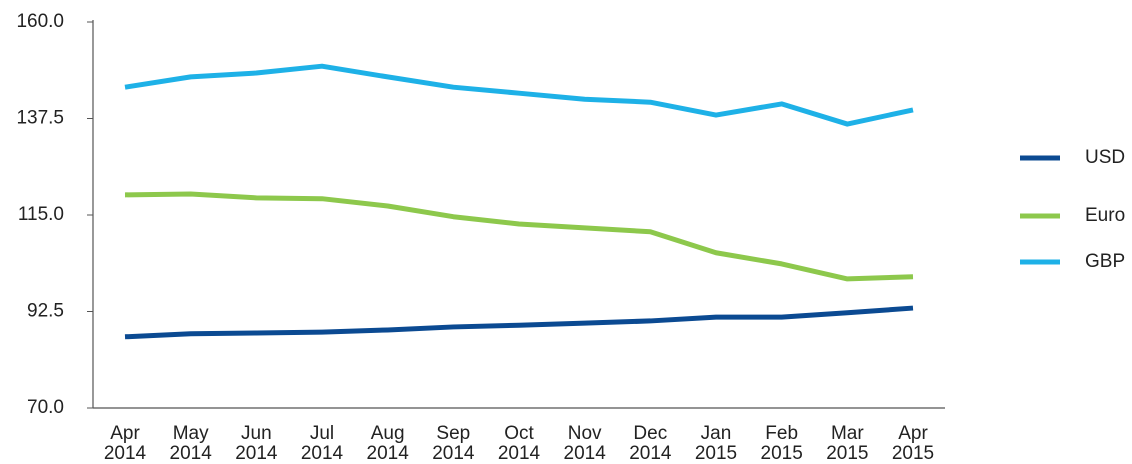 The height and width of the screenshot is (464, 1132). I want to click on x-tick-label: Mar 2015, so click(847, 443).